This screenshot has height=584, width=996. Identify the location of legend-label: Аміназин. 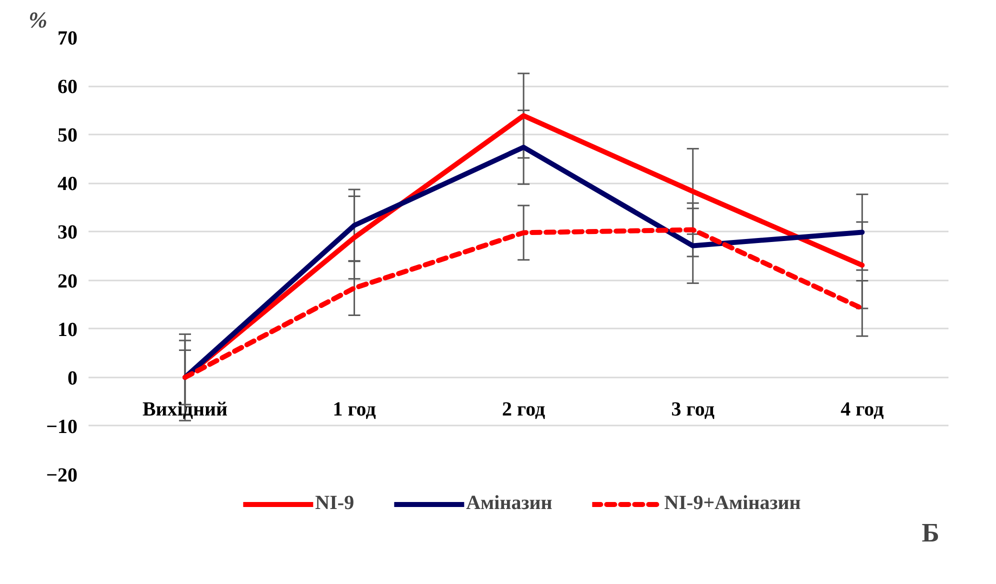
(509, 503).